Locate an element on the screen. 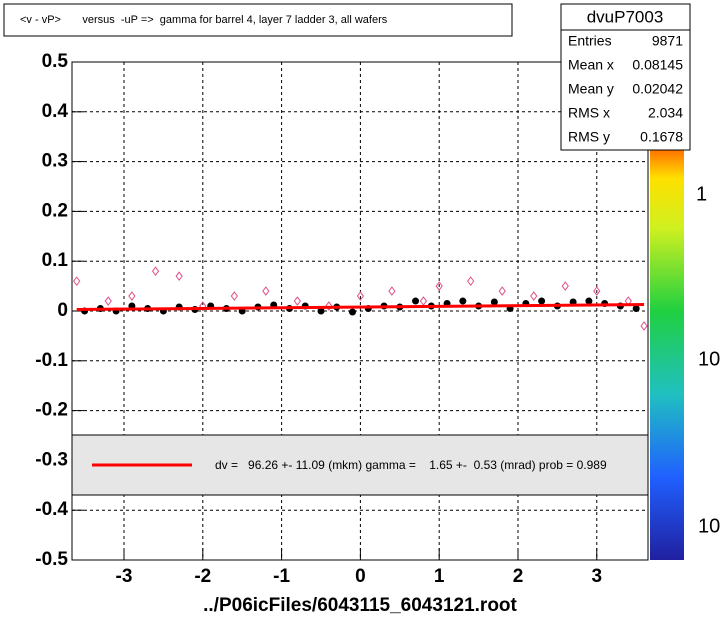  stats-label: Mean y is located at coordinates (591, 89).